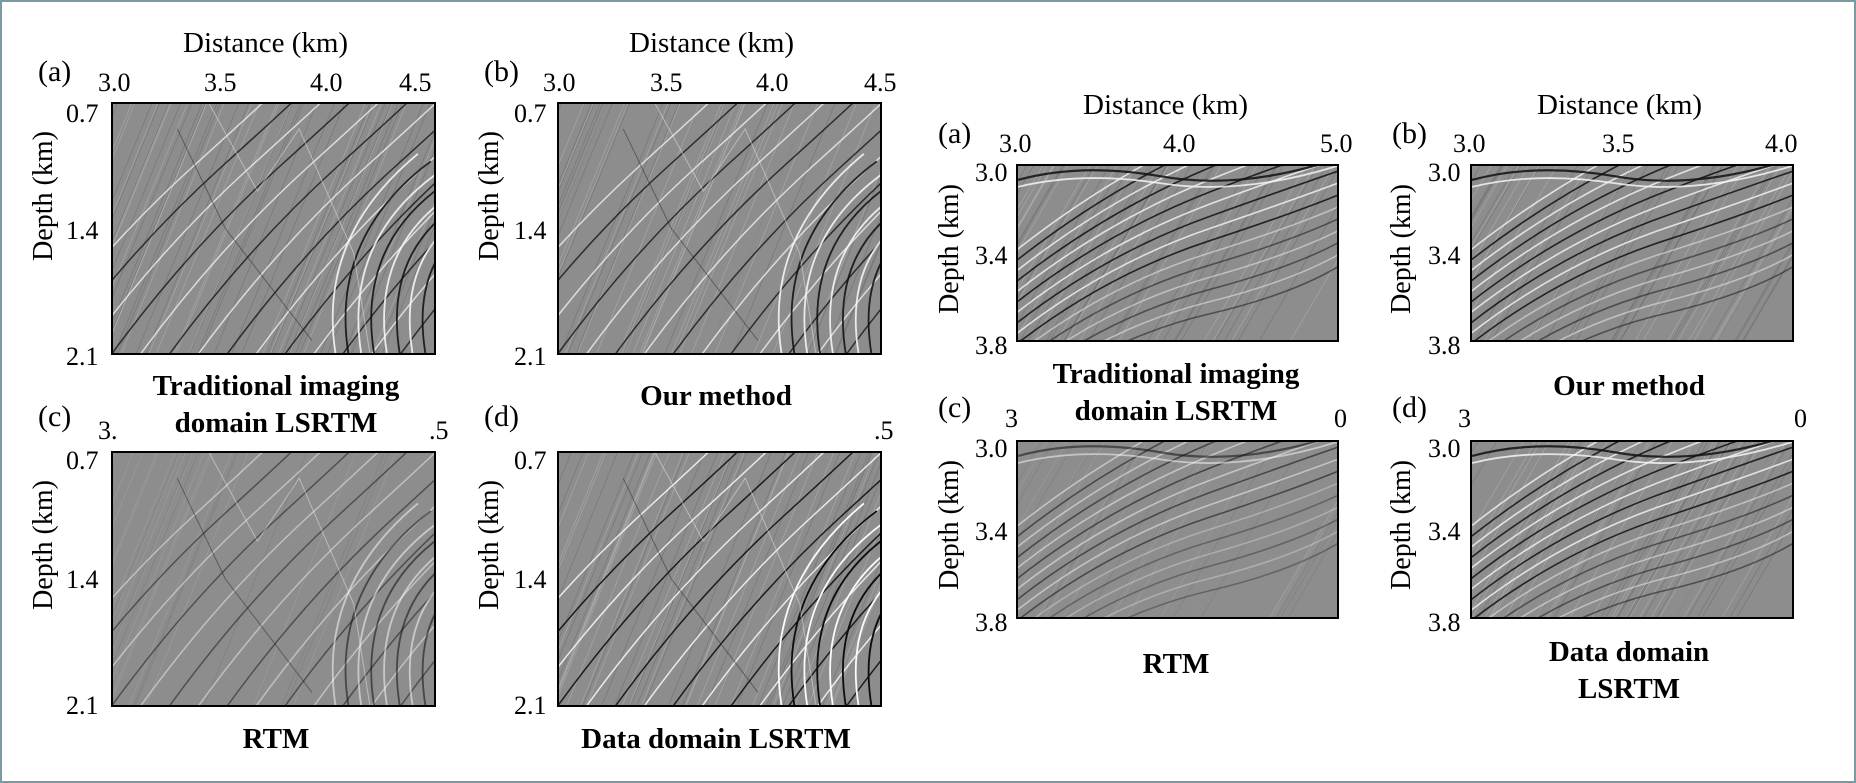  What do you see at coordinates (955, 133) in the screenshot?
I see `right-a-label: (a)` at bounding box center [955, 133].